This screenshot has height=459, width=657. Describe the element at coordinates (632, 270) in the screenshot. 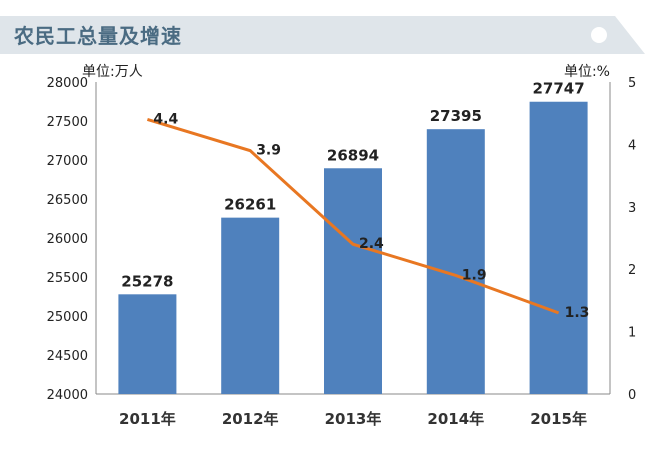

I see `right-tick-label: 2` at that location.